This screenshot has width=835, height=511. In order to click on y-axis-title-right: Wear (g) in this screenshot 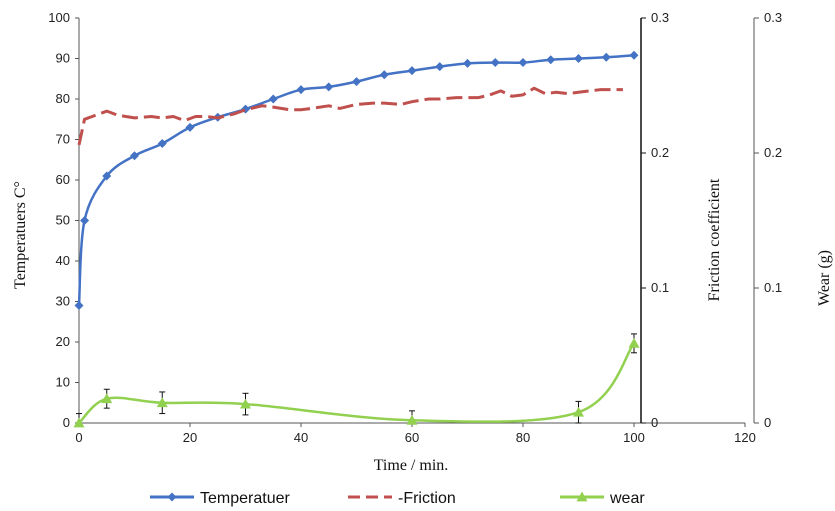, I will do `click(824, 278)`.